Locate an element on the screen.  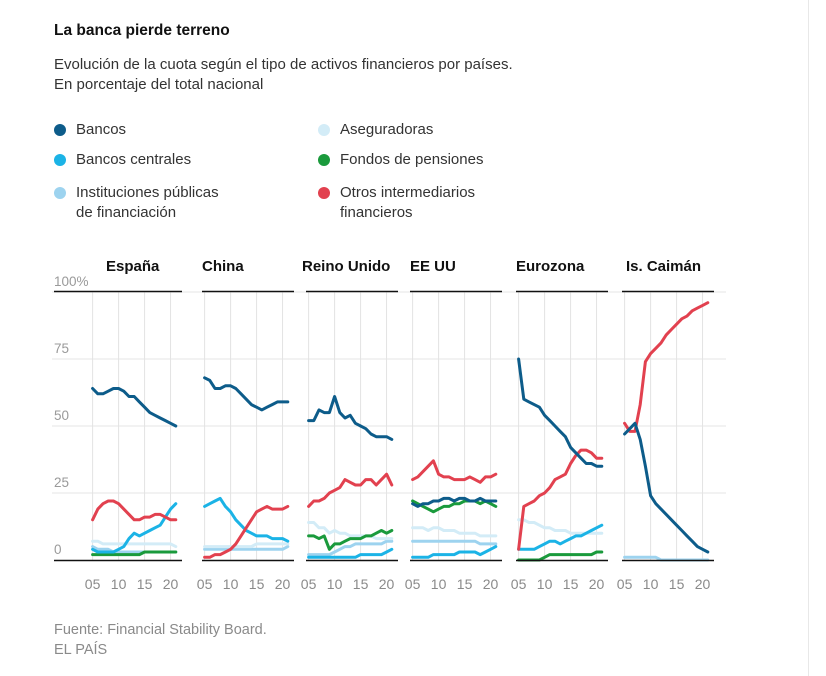
y-tick-label: 0 is located at coordinates (58, 549).